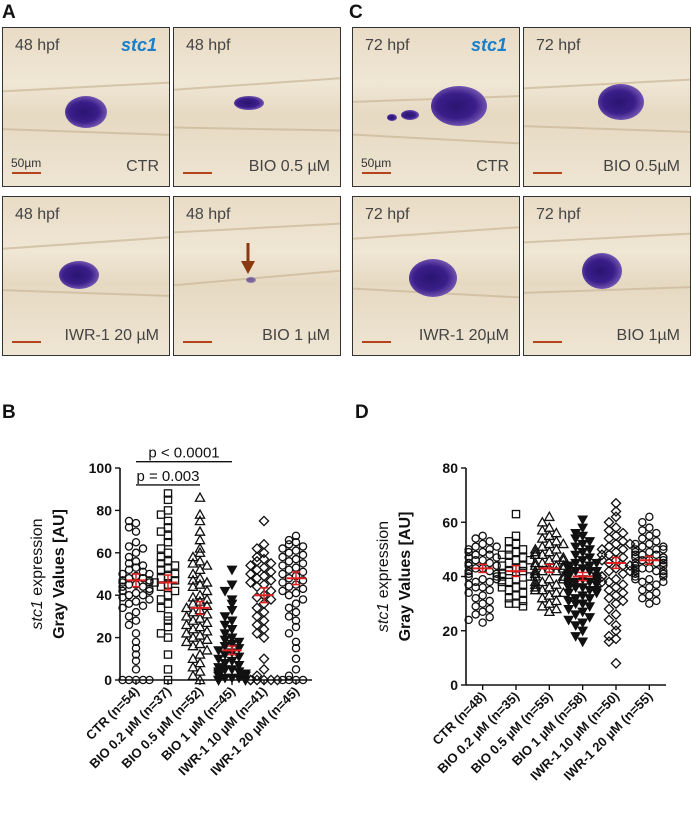 The image size is (691, 815). I want to click on condition-label: CTR, so click(142, 166).